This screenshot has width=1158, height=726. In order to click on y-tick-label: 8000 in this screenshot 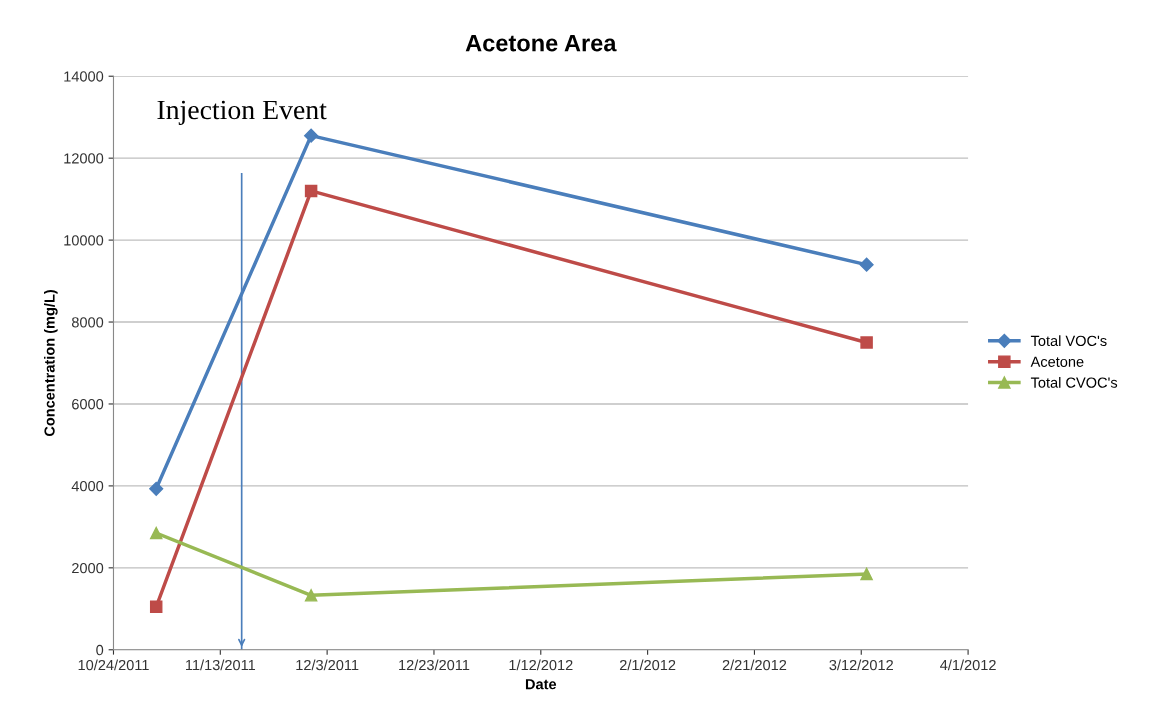, I will do `click(87, 322)`.